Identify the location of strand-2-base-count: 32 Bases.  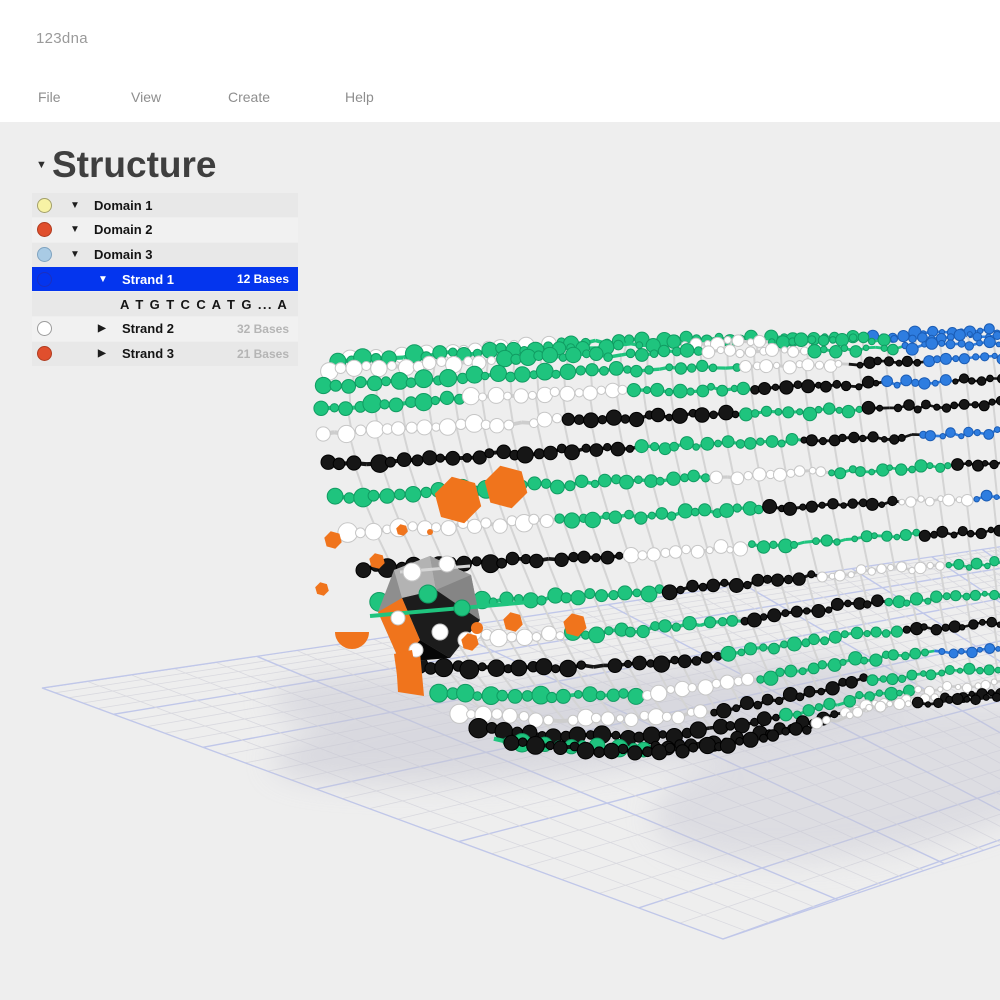
(262, 328).